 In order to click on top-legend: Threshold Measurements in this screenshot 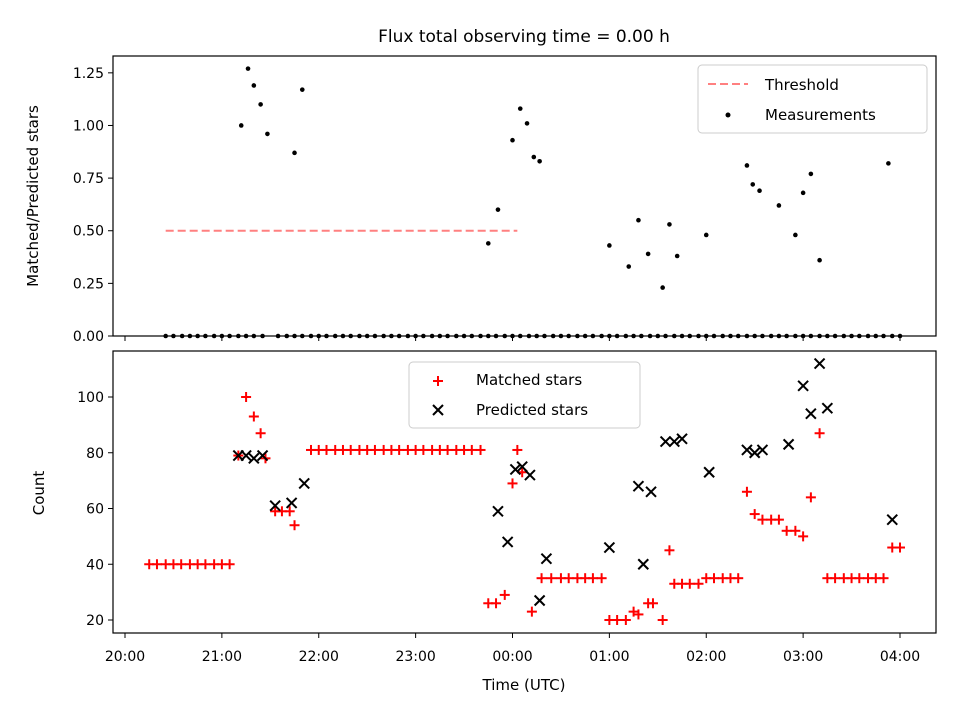, I will do `click(812, 99)`.